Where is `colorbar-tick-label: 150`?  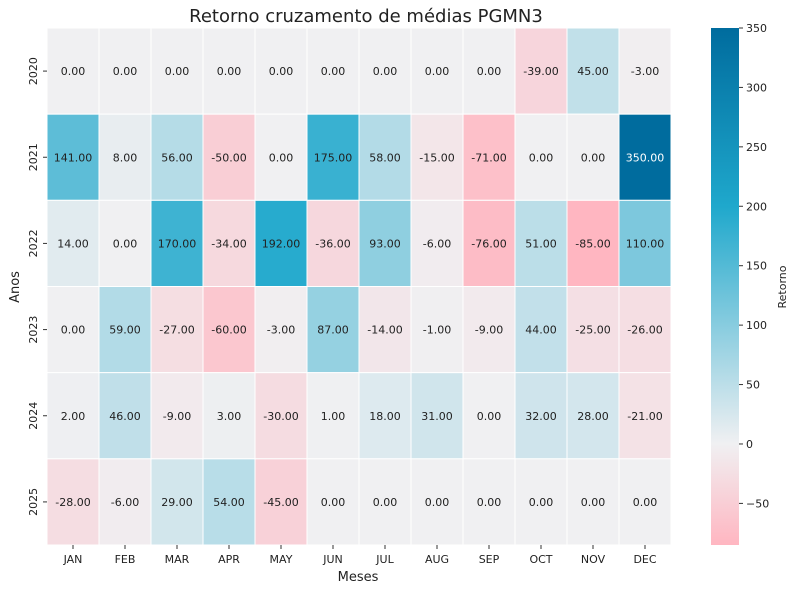
colorbar-tick-label: 150 is located at coordinates (756, 266).